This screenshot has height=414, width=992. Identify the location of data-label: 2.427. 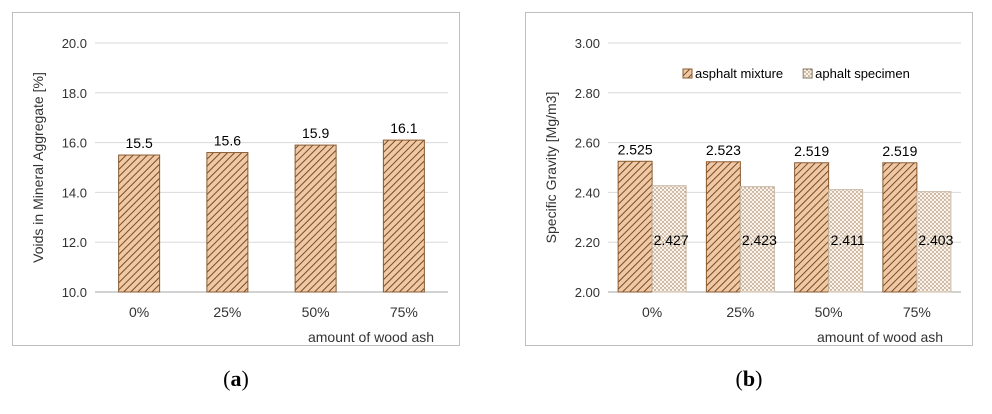
(671, 240).